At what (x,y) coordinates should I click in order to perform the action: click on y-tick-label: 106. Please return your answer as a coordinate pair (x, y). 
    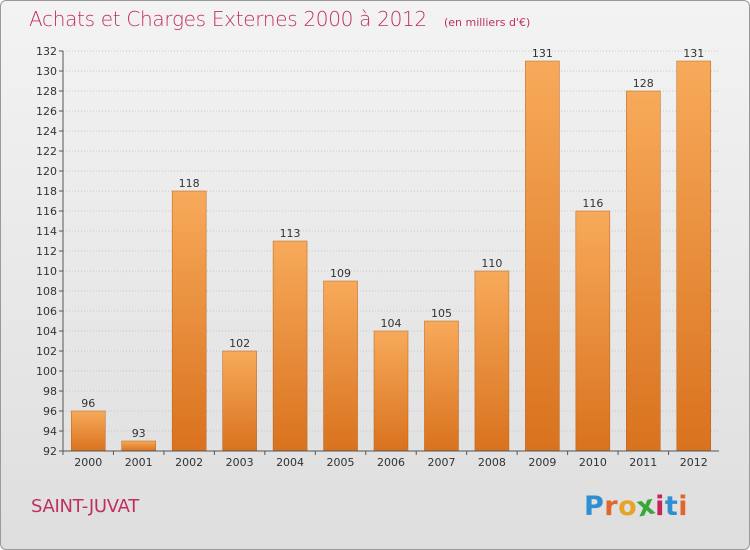
    Looking at the image, I should click on (46, 311).